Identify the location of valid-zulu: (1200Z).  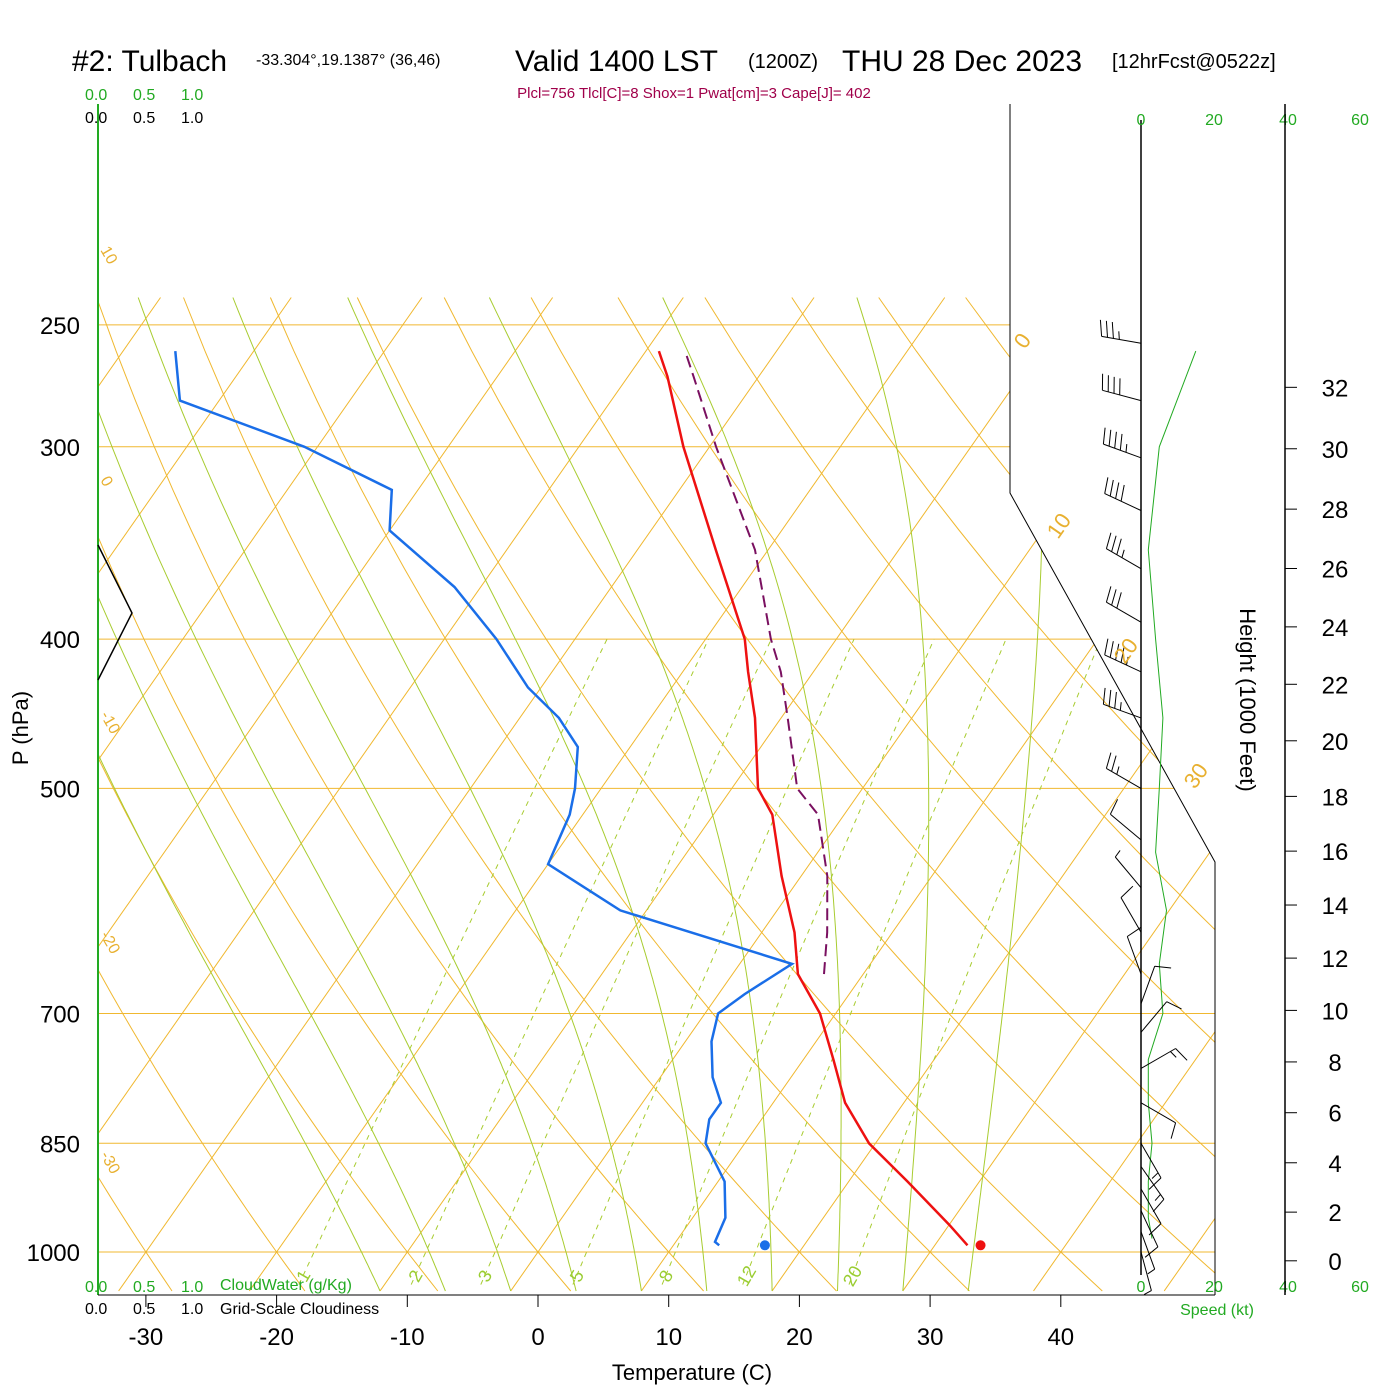
(783, 62).